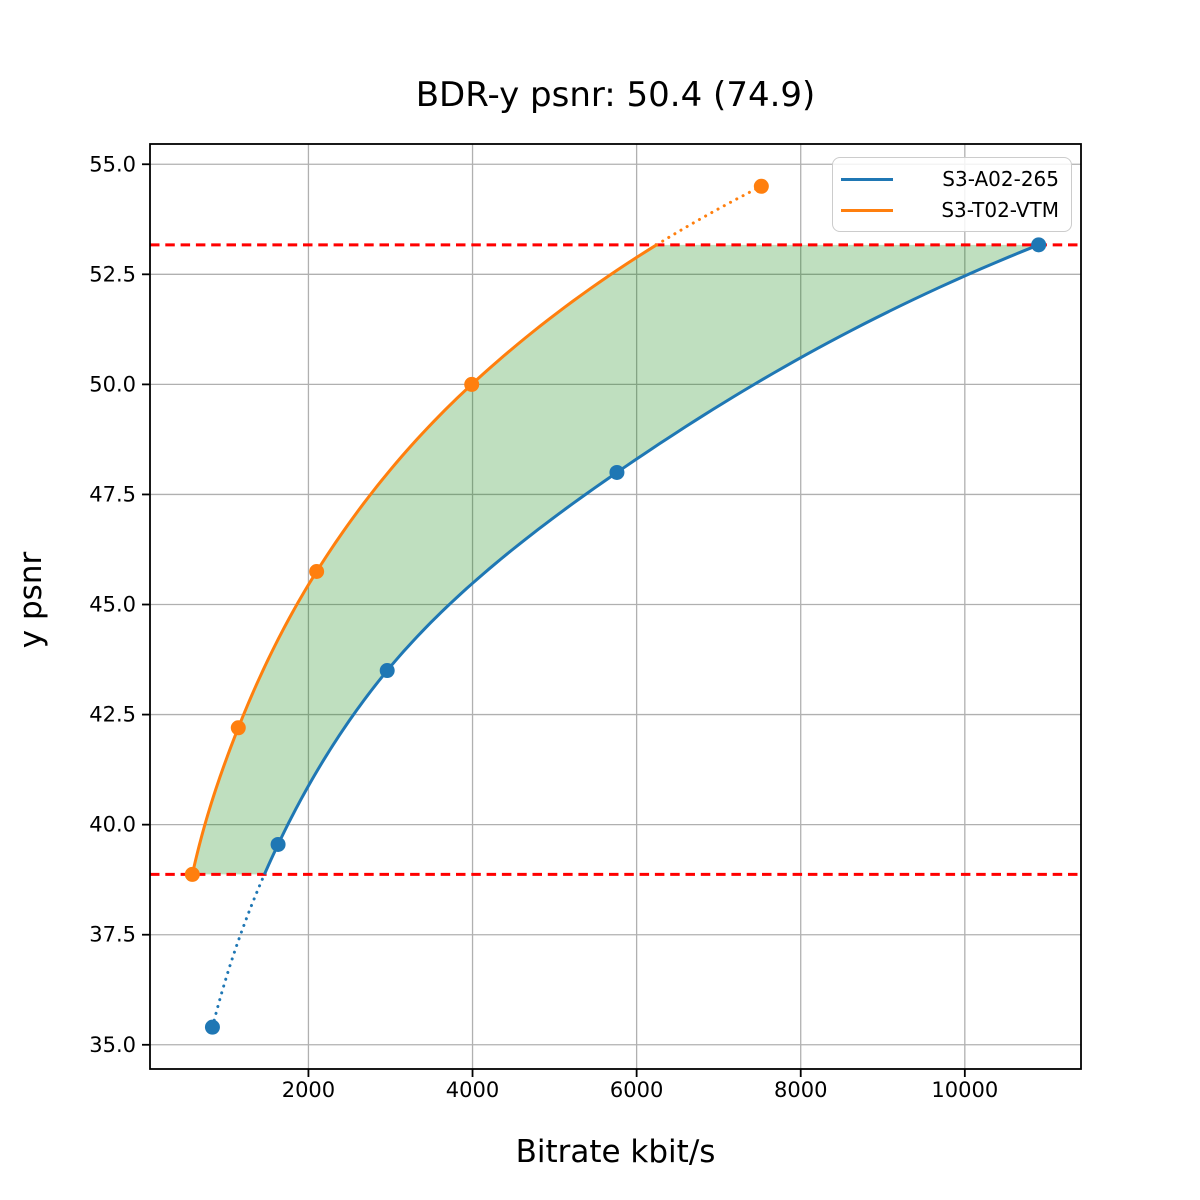 The height and width of the screenshot is (1200, 1200). Describe the element at coordinates (636, 1090) in the screenshot. I see `x-tick-label: 6000` at that location.